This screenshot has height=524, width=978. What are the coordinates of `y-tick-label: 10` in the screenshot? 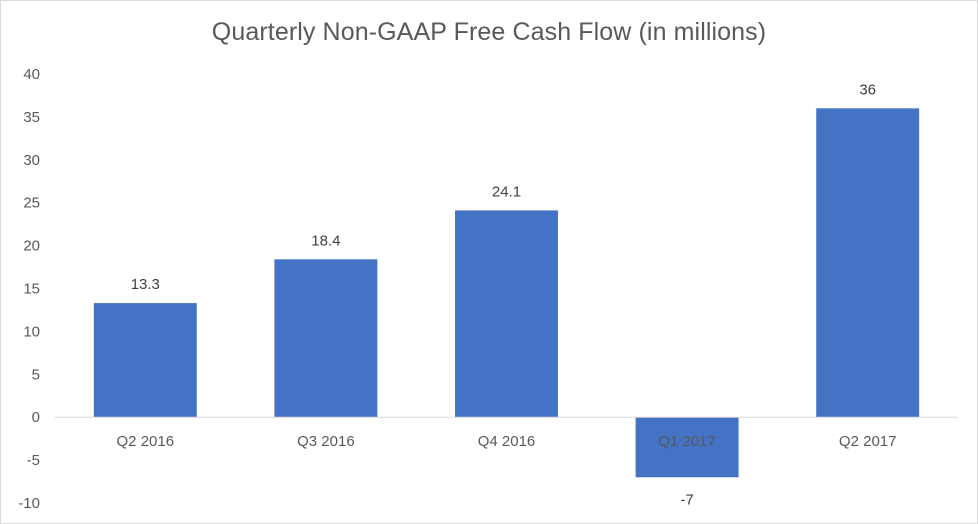 It's located at (31, 331).